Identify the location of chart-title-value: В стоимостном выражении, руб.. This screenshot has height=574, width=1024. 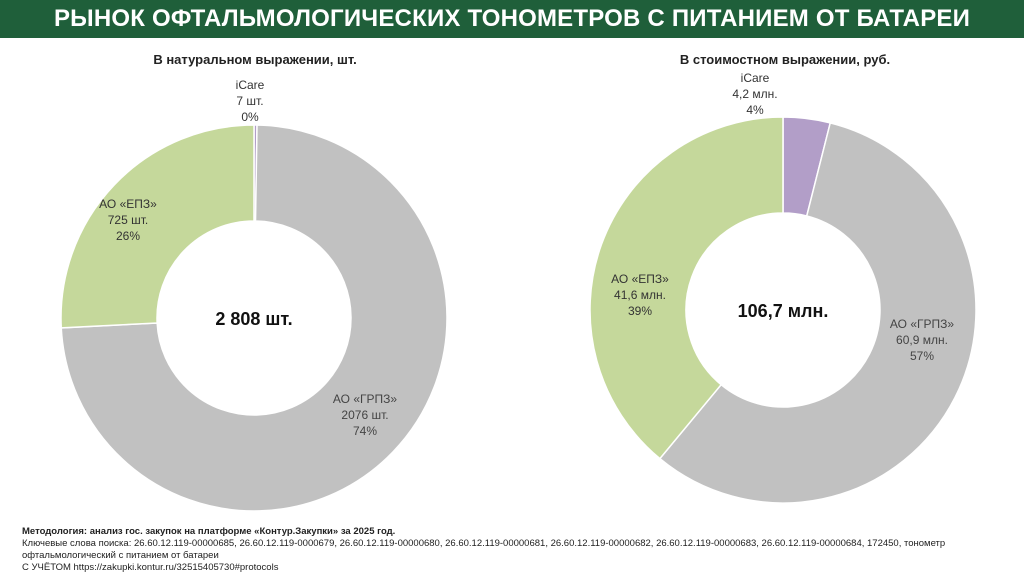
(785, 59).